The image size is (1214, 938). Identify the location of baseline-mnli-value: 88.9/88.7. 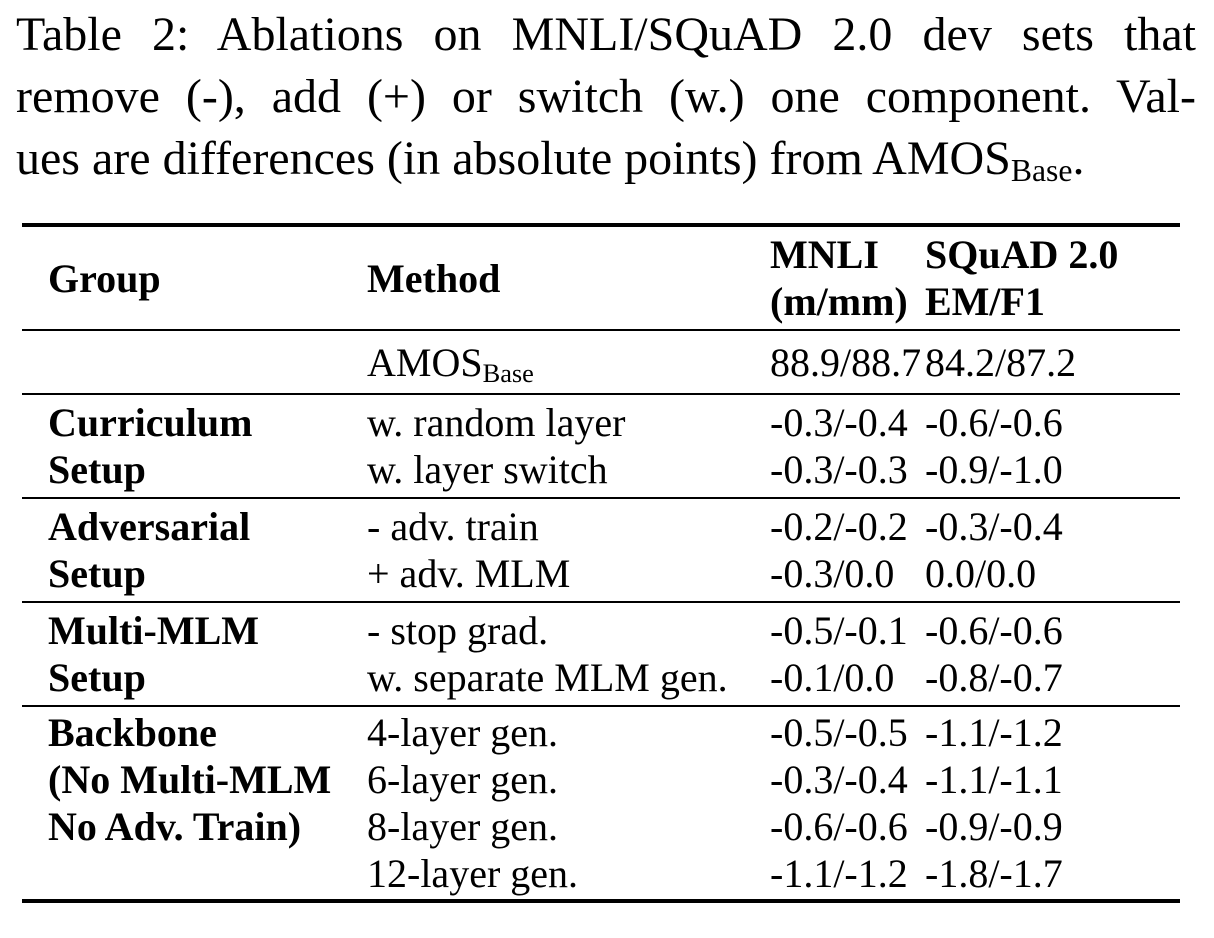
(846, 362).